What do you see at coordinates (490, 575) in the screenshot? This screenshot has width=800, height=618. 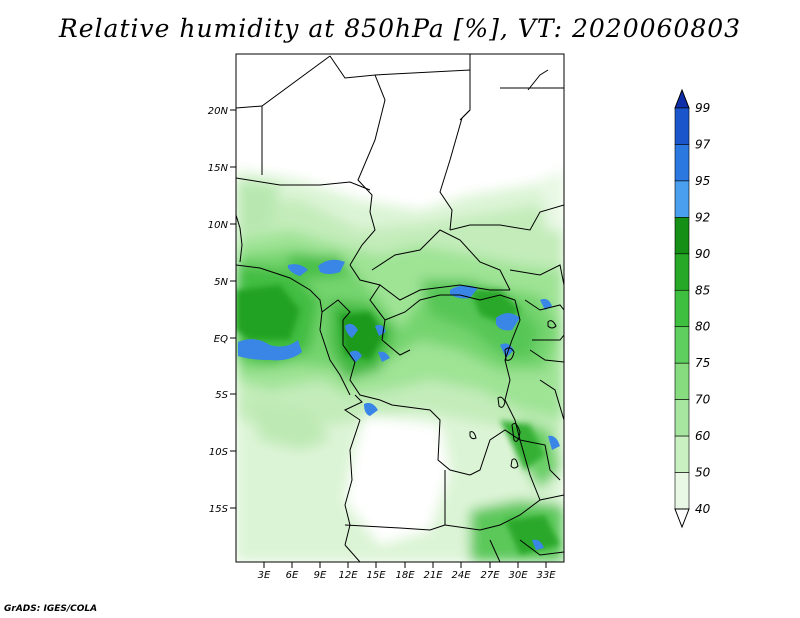 I see `lon-label-27e: 27E` at bounding box center [490, 575].